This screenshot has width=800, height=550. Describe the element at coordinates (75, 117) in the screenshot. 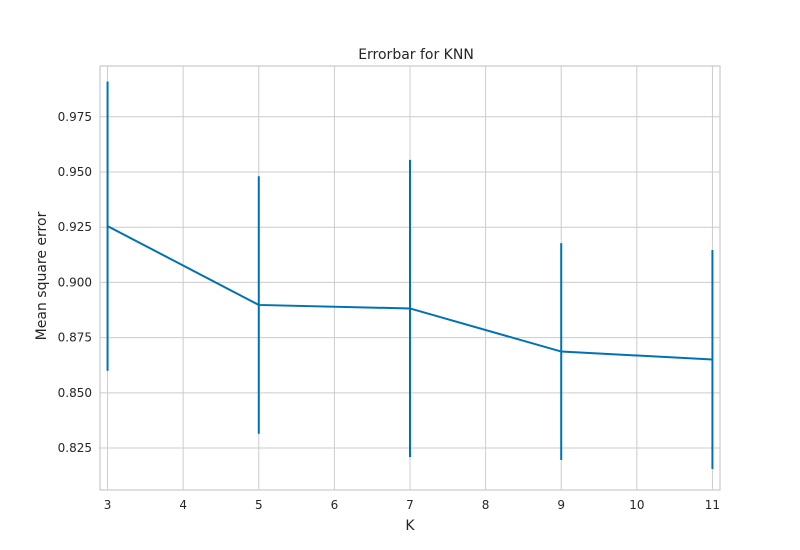

I see `y-tick-label: 0.975` at that location.